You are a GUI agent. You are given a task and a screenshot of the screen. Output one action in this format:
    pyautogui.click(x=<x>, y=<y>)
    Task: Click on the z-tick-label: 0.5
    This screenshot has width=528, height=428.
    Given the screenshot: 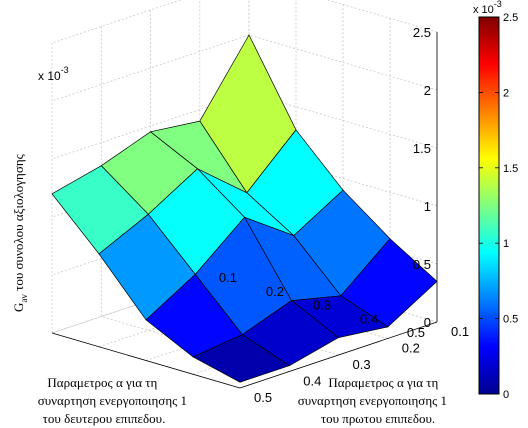 What is the action you would take?
    pyautogui.click(x=422, y=264)
    